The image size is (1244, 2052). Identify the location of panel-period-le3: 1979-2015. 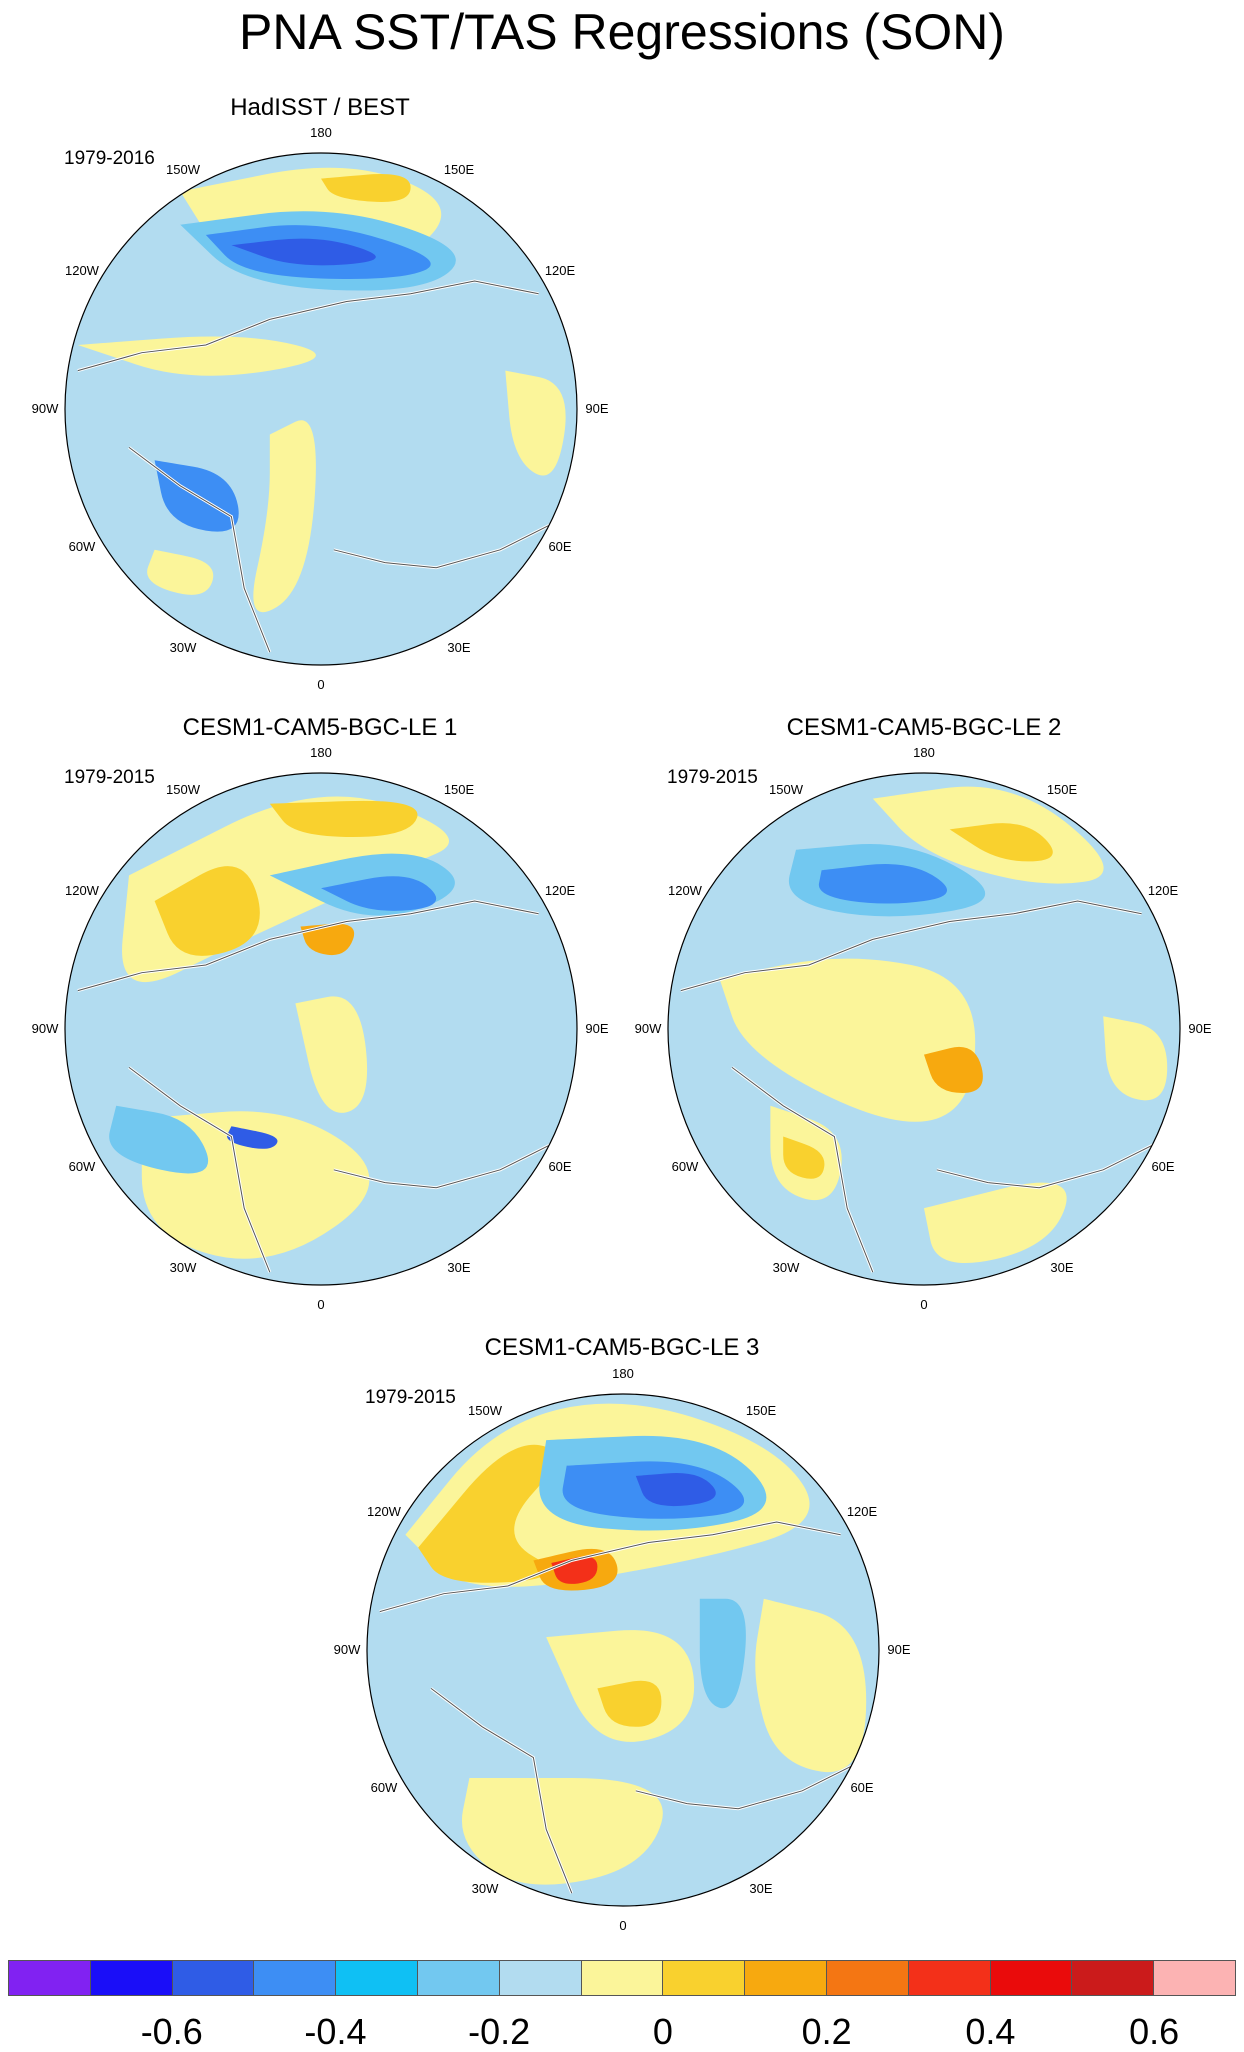
(410, 1397).